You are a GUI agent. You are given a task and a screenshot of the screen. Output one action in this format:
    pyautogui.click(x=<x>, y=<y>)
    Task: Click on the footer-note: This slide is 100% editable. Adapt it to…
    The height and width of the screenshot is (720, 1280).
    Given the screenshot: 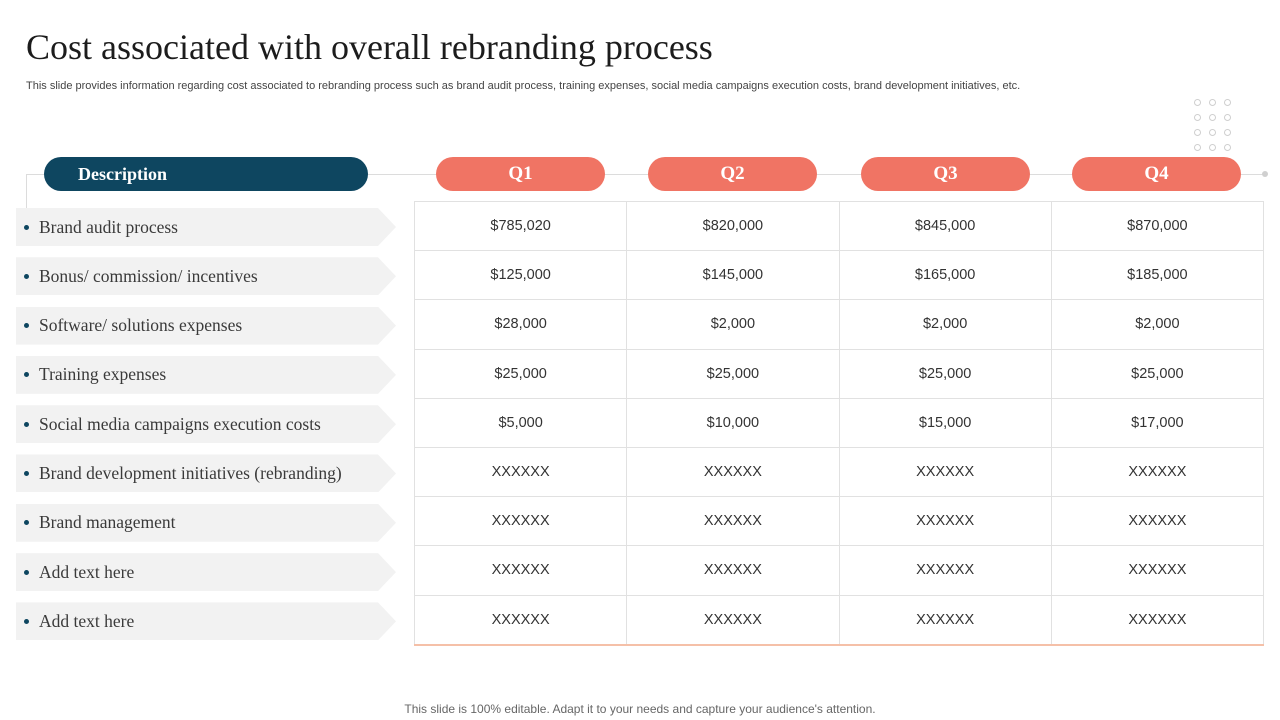 What is the action you would take?
    pyautogui.click(x=640, y=709)
    